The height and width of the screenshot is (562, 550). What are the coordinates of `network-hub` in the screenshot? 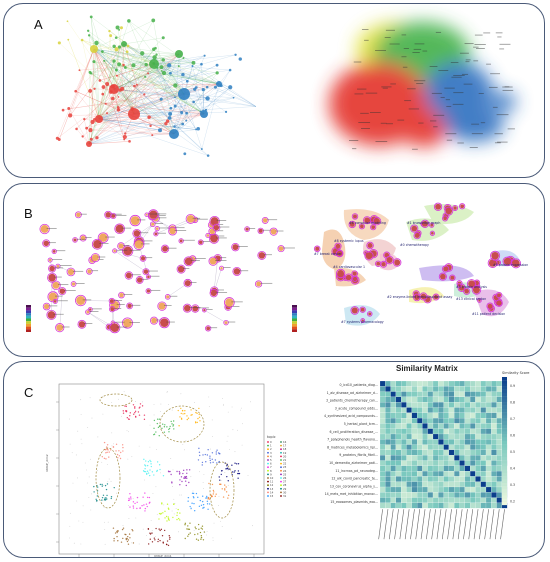 It's located at (204, 114).